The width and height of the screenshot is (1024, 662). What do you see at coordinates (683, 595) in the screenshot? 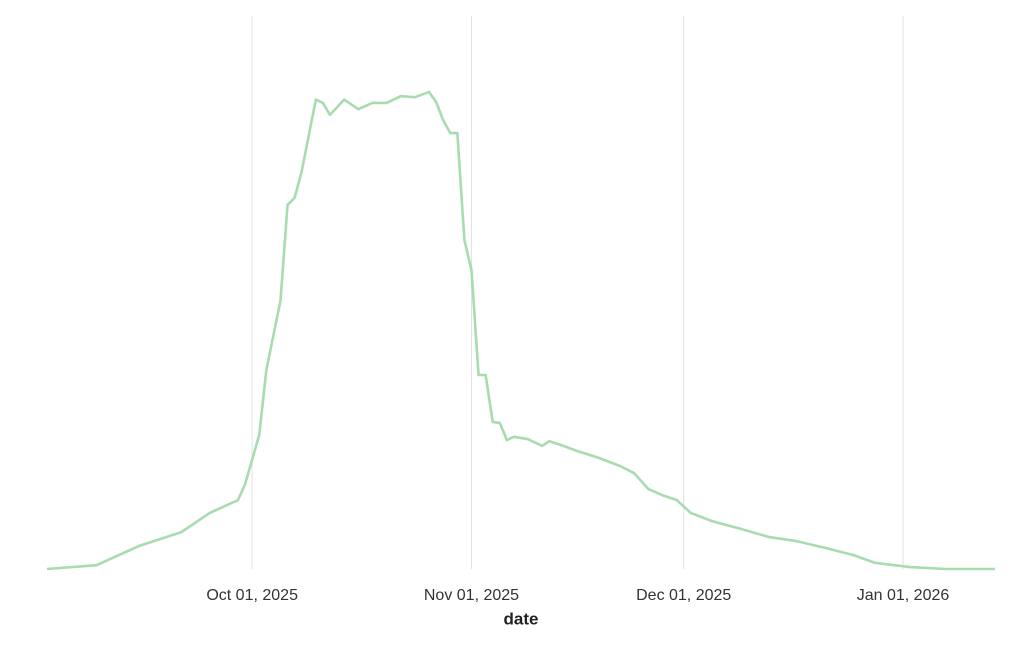
I see `x-tick-label: Dec 01, 2025` at bounding box center [683, 595].